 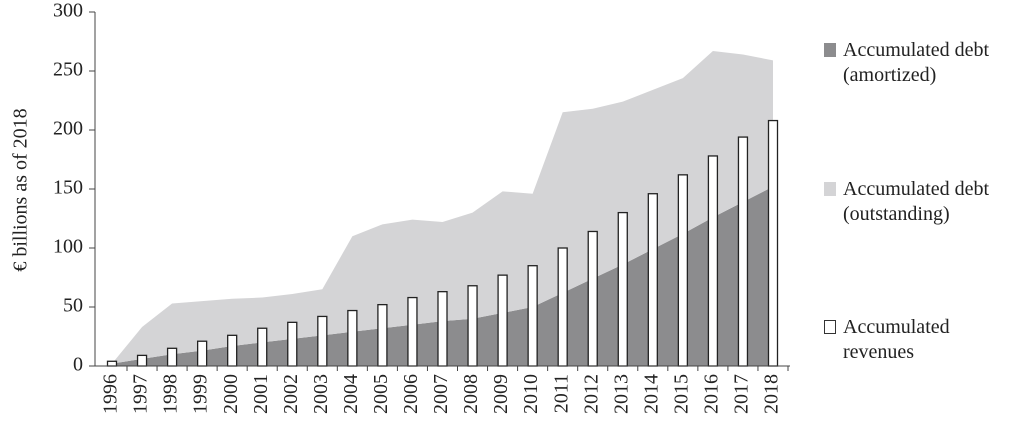 I want to click on legend-entry: Accumulated revenues, so click(x=923, y=340).